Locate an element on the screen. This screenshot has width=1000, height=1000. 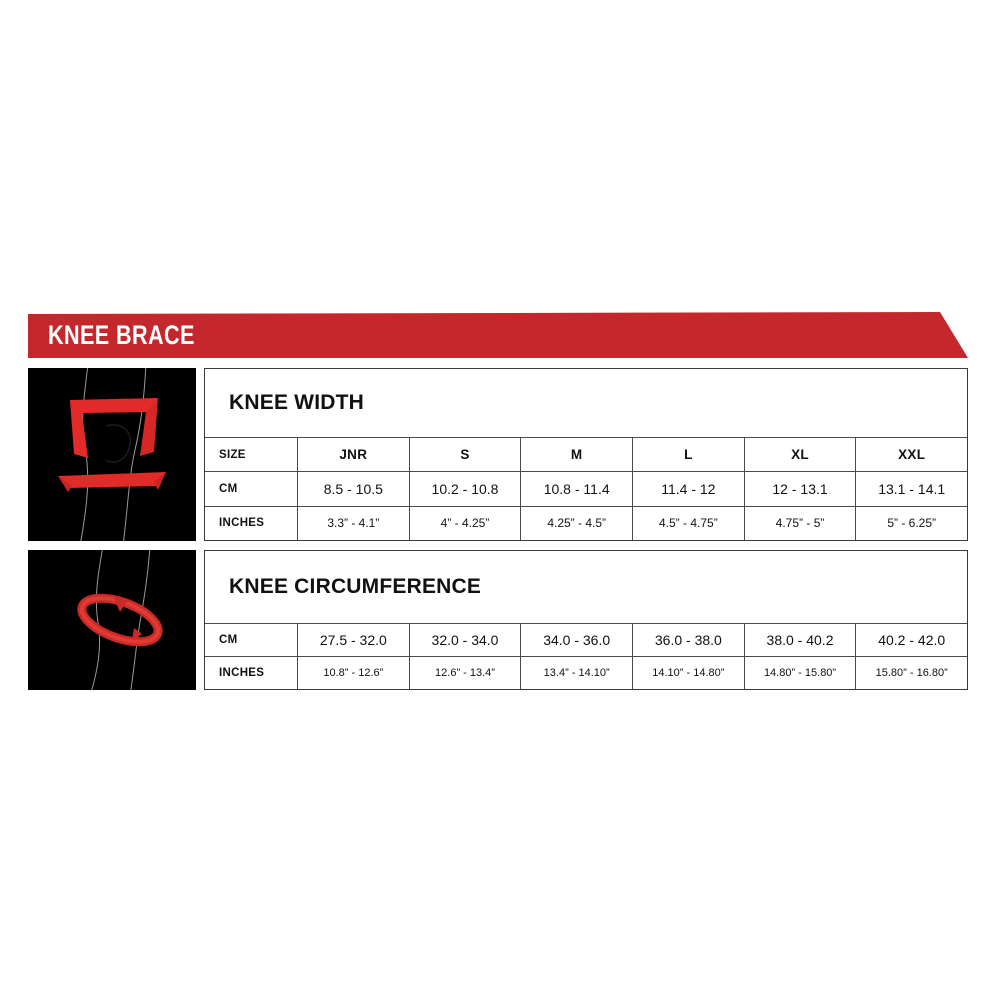
knee-width-figure is located at coordinates (112, 454).